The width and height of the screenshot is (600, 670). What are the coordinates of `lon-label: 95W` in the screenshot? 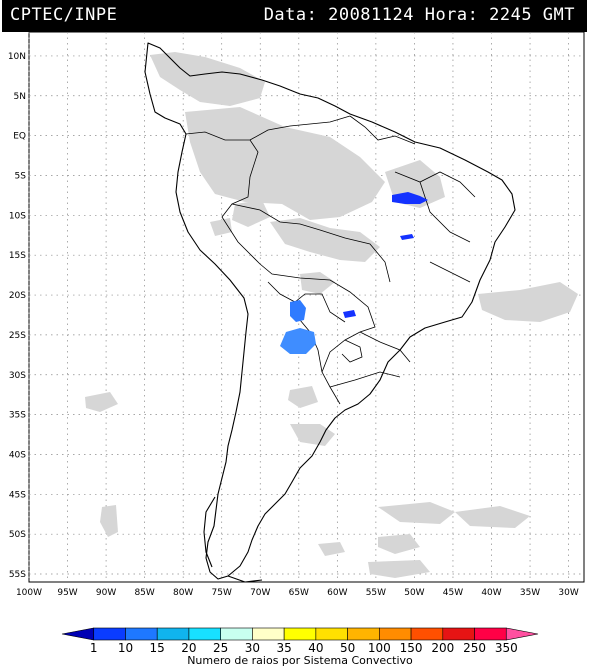 It's located at (67, 593).